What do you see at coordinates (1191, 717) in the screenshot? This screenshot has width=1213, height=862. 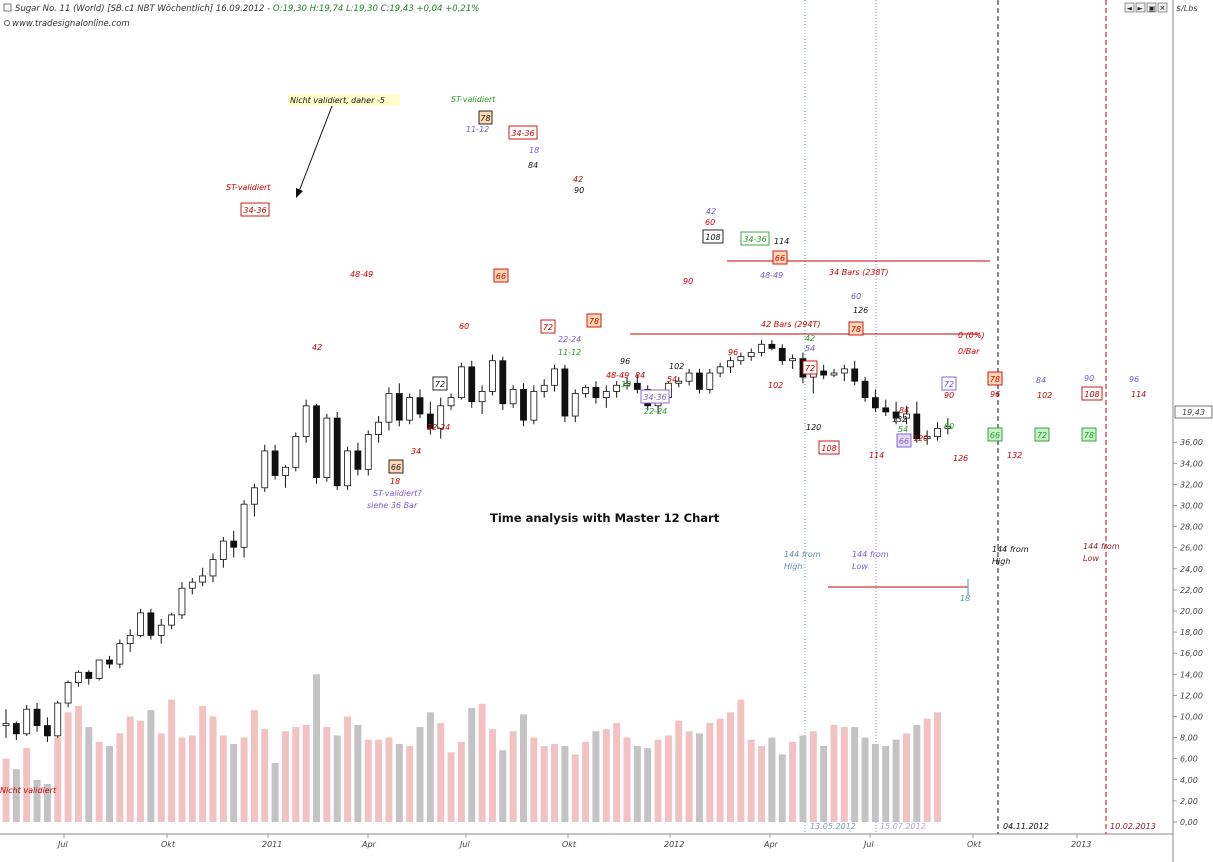 I see `price-tick-label: 10,00` at bounding box center [1191, 717].